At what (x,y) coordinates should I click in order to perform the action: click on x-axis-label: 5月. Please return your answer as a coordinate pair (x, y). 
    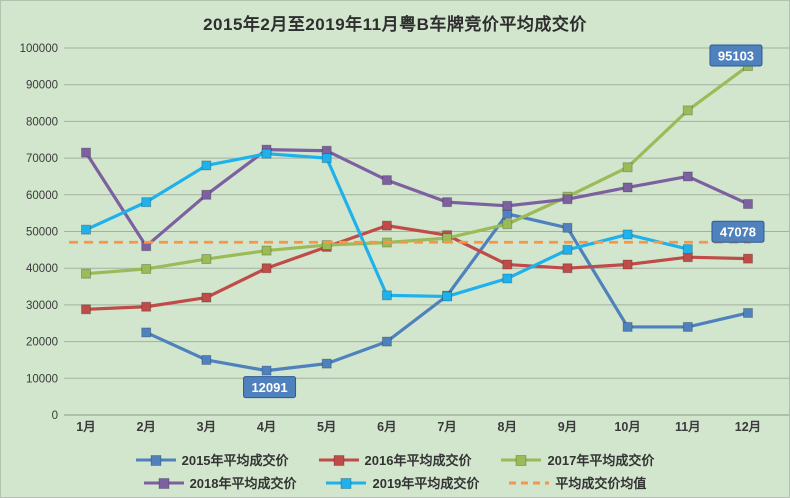
    Looking at the image, I should click on (326, 427).